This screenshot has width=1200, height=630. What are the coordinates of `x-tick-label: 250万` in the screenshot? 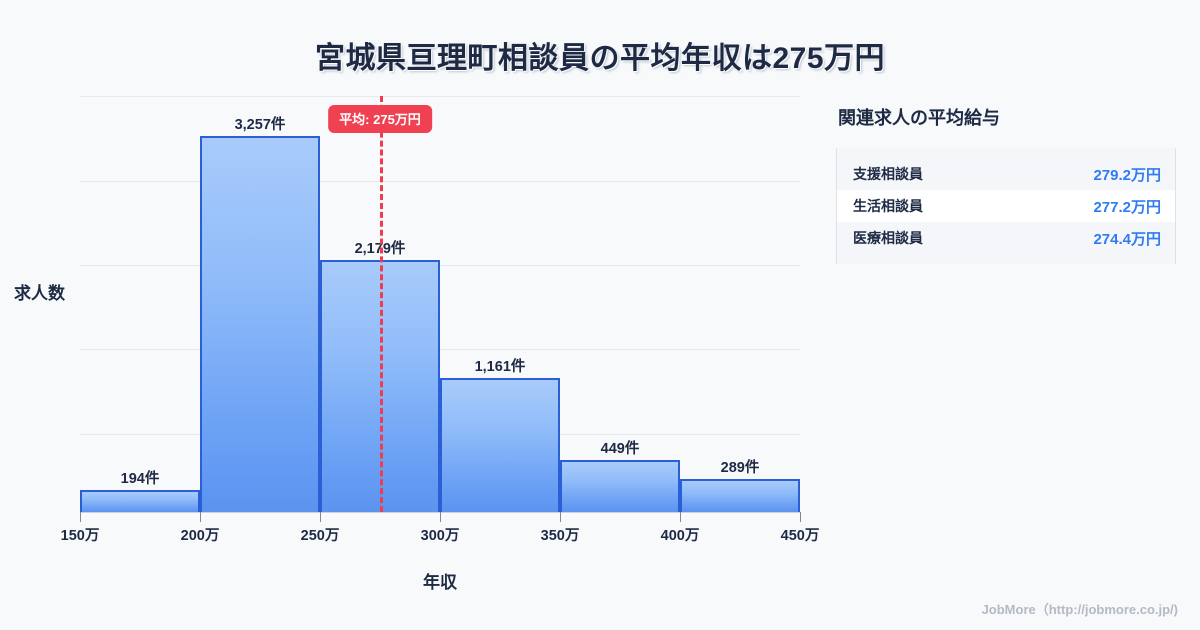 It's located at (320, 536).